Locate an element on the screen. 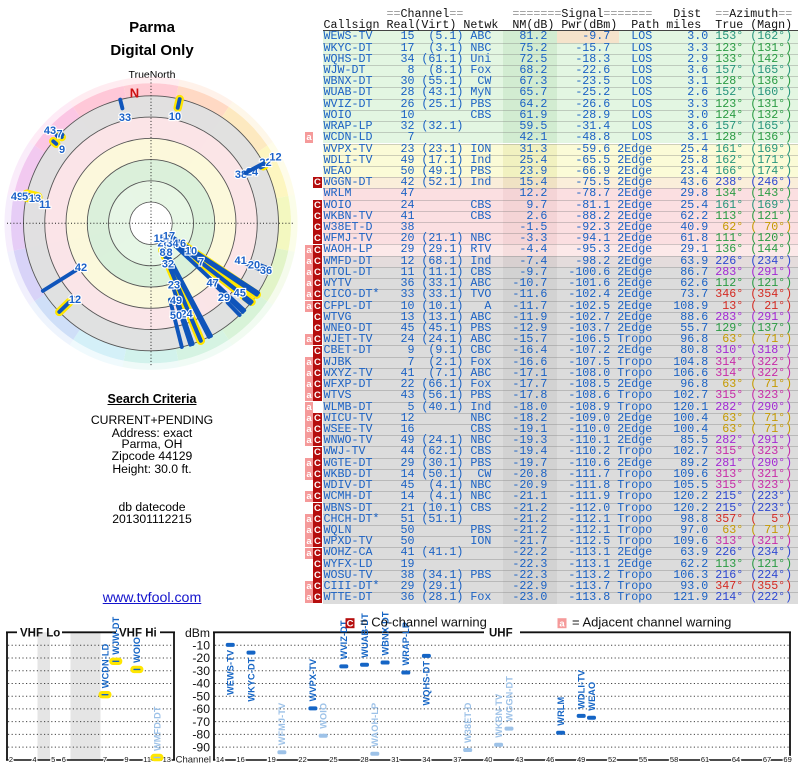  svg-text: 4 is located at coordinates (34, 759).